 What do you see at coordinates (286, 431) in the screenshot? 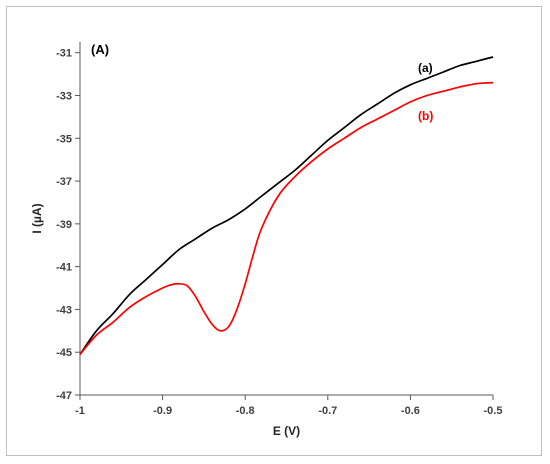
I see `x-axis-title: E (V)` at bounding box center [286, 431].